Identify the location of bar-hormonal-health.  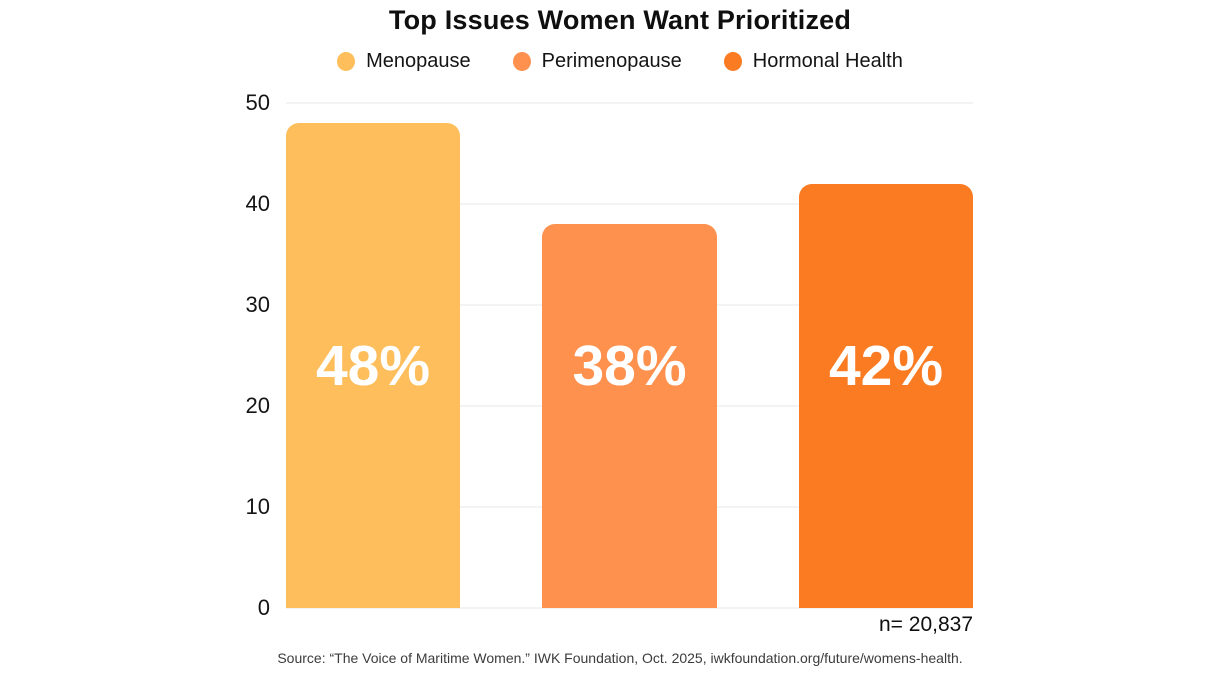
(885, 395).